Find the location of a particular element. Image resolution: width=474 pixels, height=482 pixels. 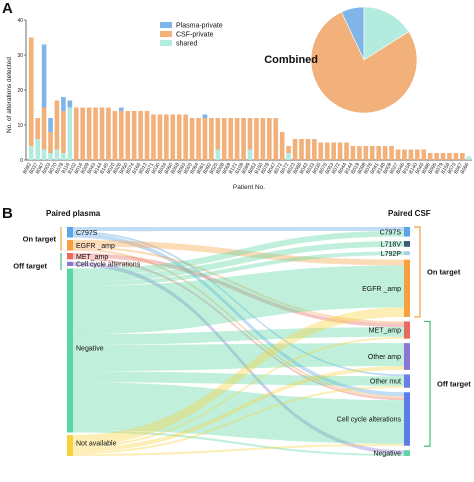

legend-swatch is located at coordinates (166, 34).